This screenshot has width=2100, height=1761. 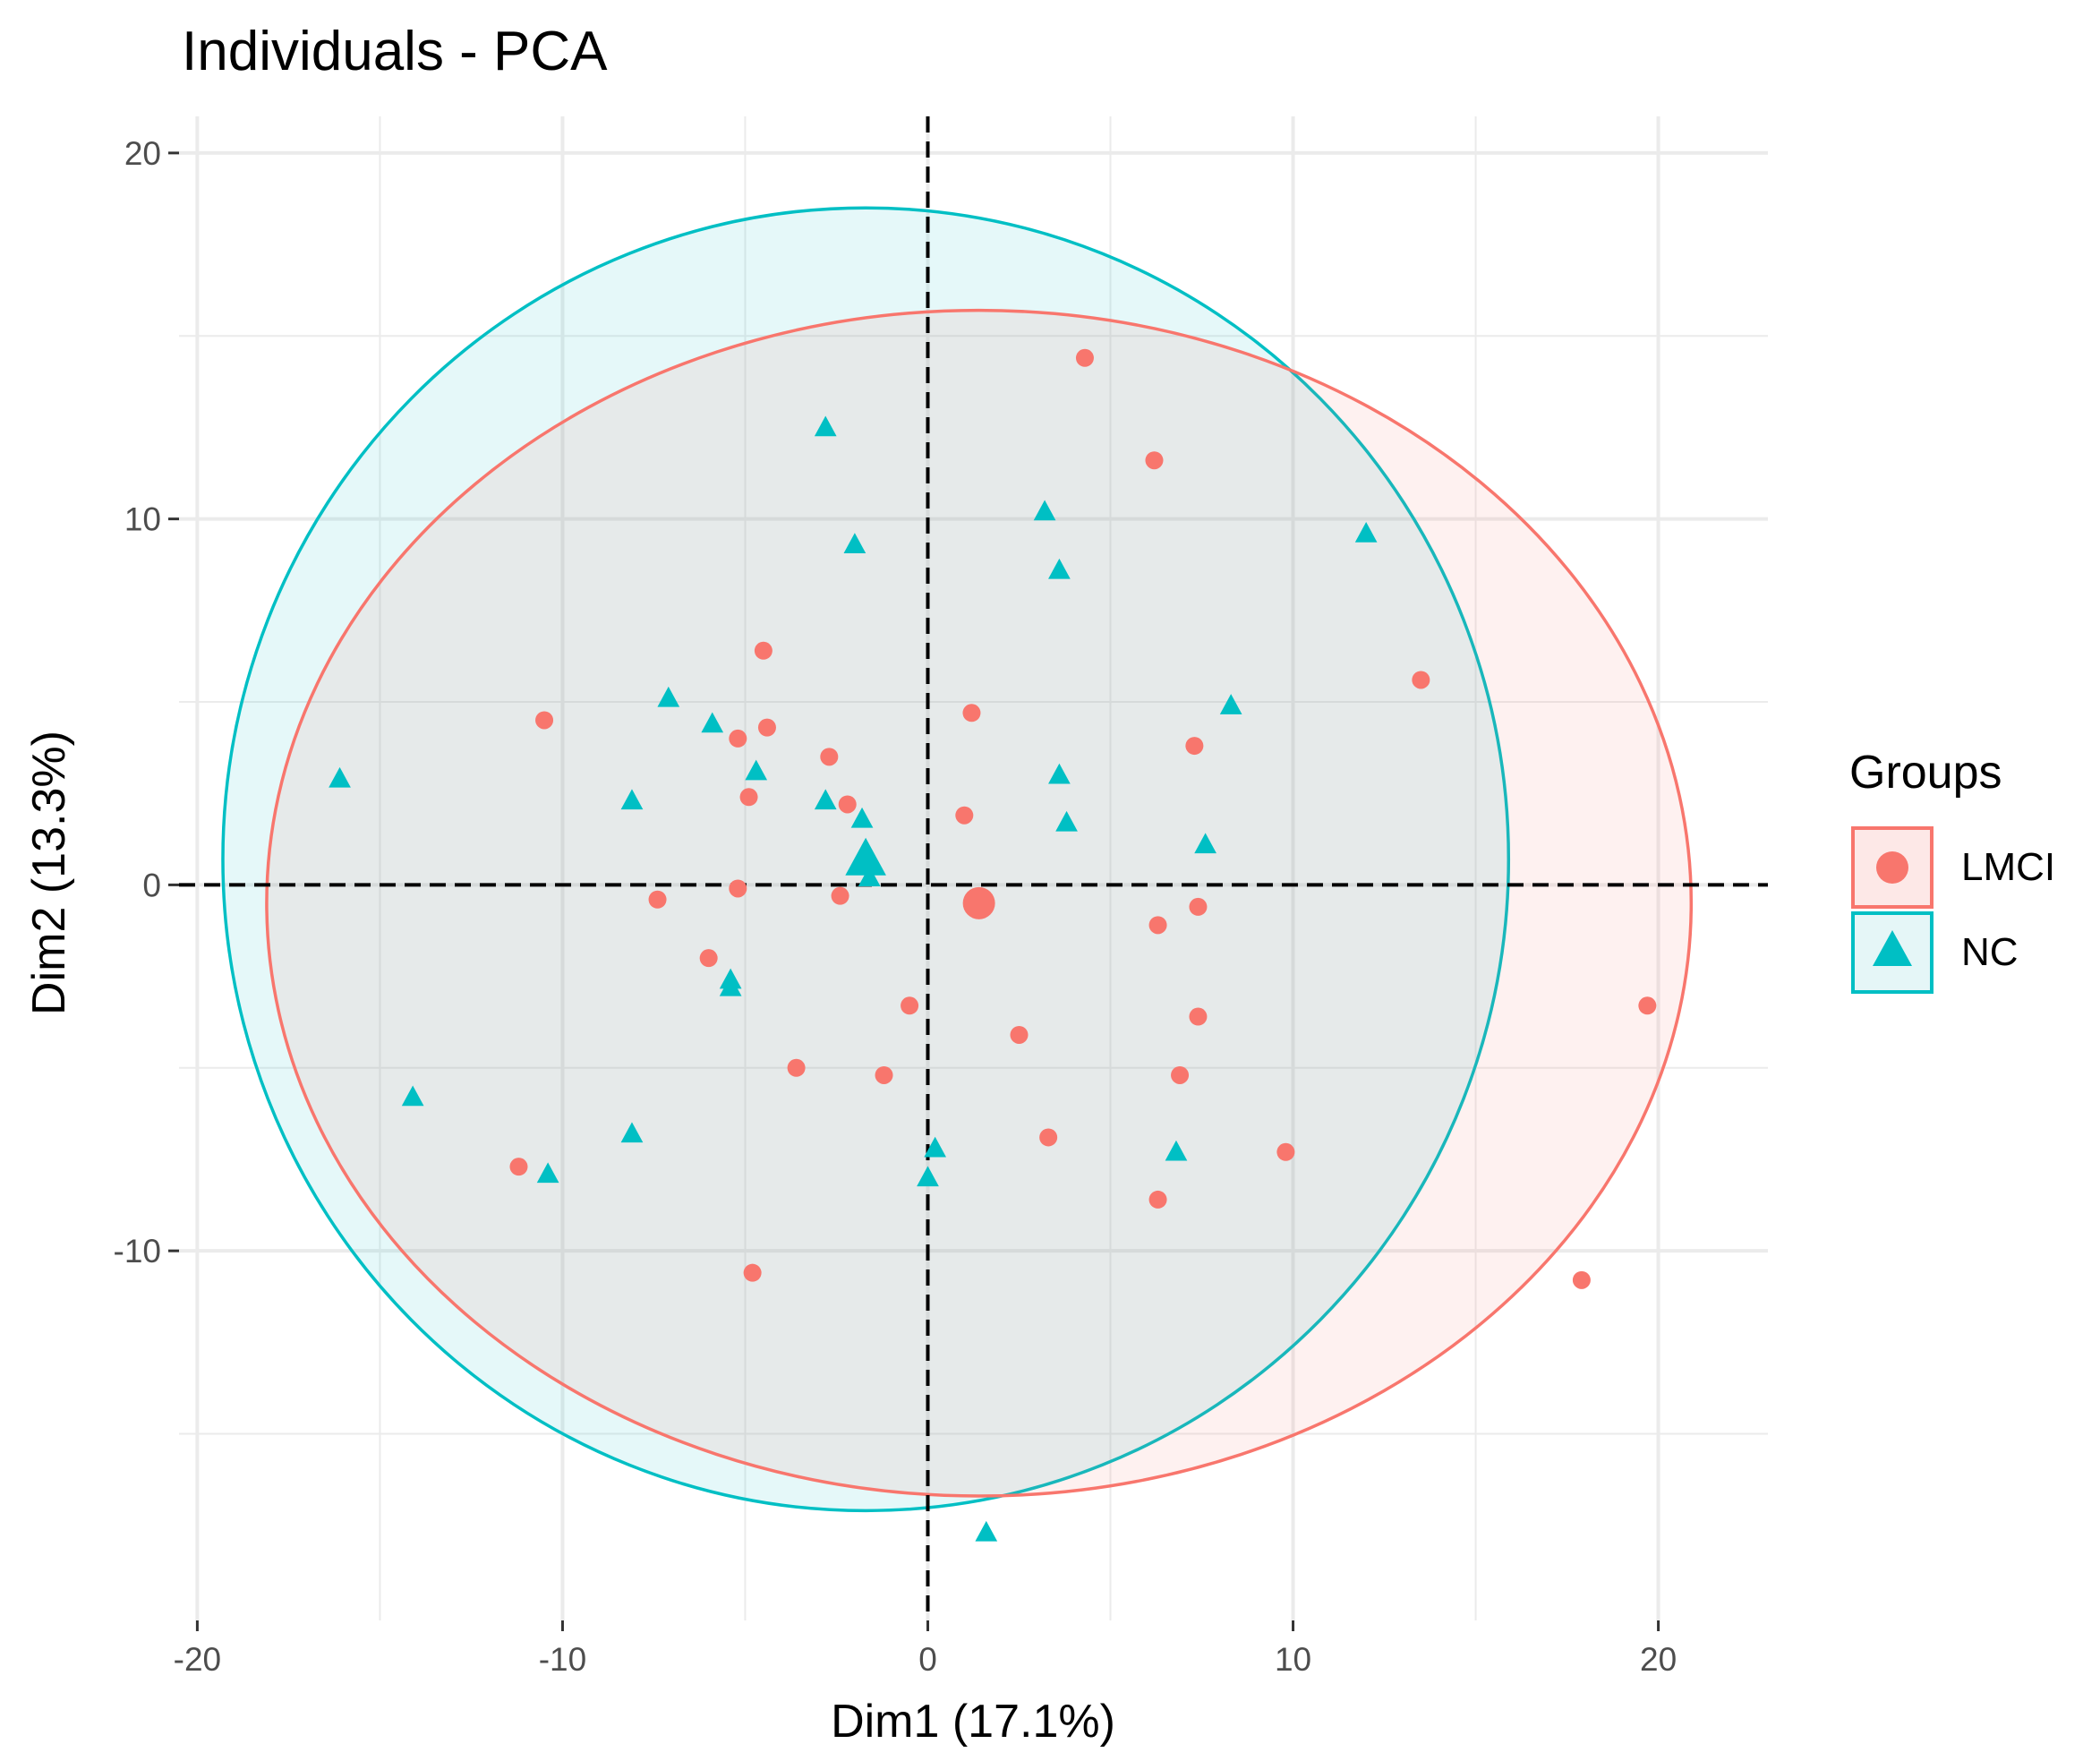 What do you see at coordinates (1990, 952) in the screenshot?
I see `legend-label-nc: NC` at bounding box center [1990, 952].